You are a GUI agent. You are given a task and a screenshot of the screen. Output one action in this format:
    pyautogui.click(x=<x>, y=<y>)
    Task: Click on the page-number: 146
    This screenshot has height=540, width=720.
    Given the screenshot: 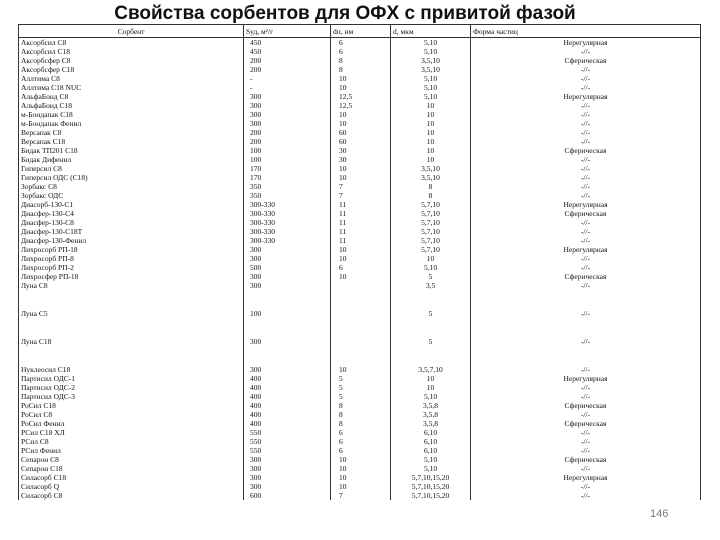 What is the action you would take?
    pyautogui.click(x=659, y=514)
    